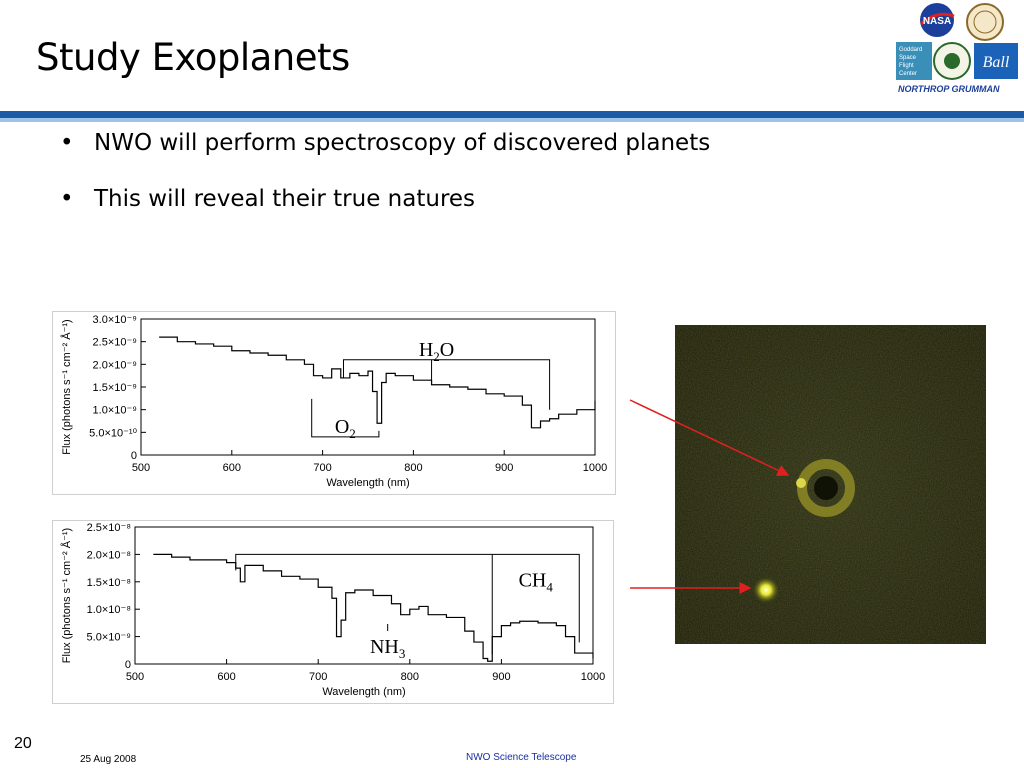  I want to click on svg-text: Space, so click(908, 58).